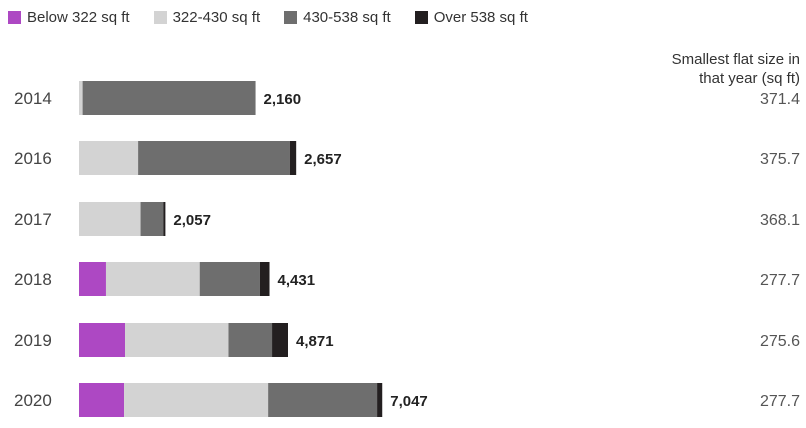 The image size is (806, 428). I want to click on year-label-2016: 2016, so click(33, 158).